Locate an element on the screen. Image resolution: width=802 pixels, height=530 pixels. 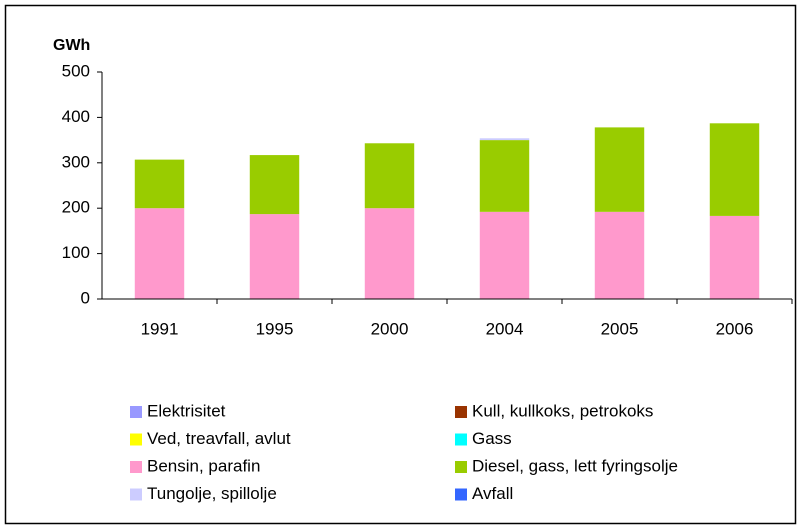
y-tick-label: 400 is located at coordinates (76, 116).